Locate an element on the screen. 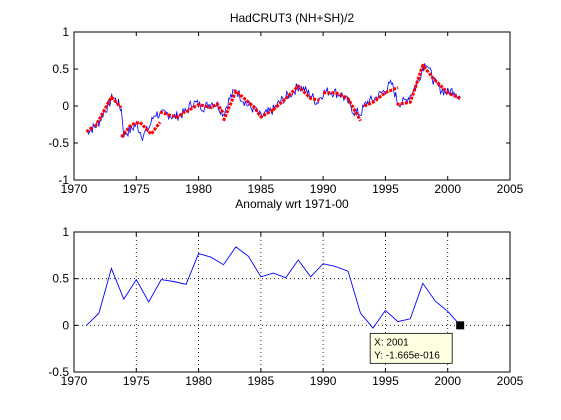 This screenshot has height=420, width=561. top-y-tick-label: 1 is located at coordinates (65, 32).